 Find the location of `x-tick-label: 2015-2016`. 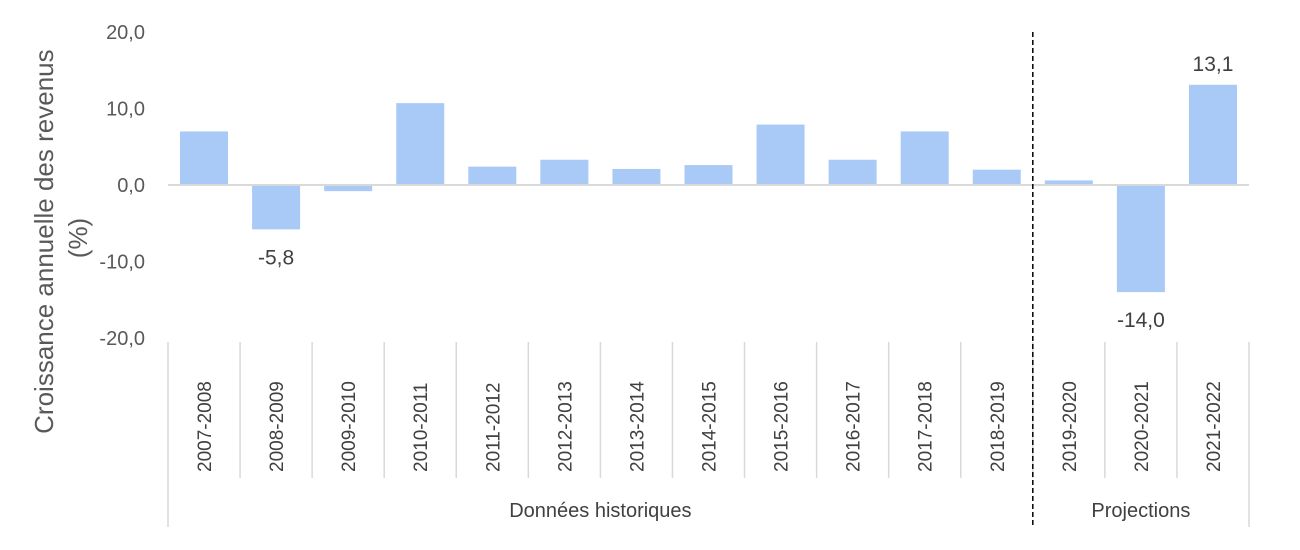

x-tick-label: 2015-2016 is located at coordinates (782, 426).